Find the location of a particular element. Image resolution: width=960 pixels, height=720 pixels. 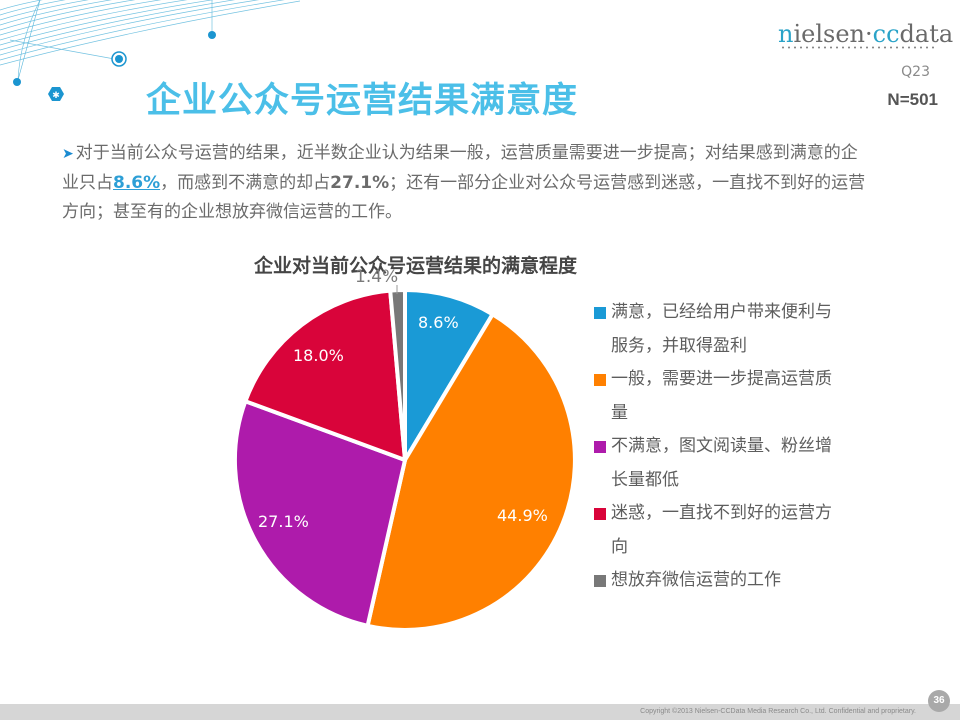

sample-size: N=501 is located at coordinates (912, 99).